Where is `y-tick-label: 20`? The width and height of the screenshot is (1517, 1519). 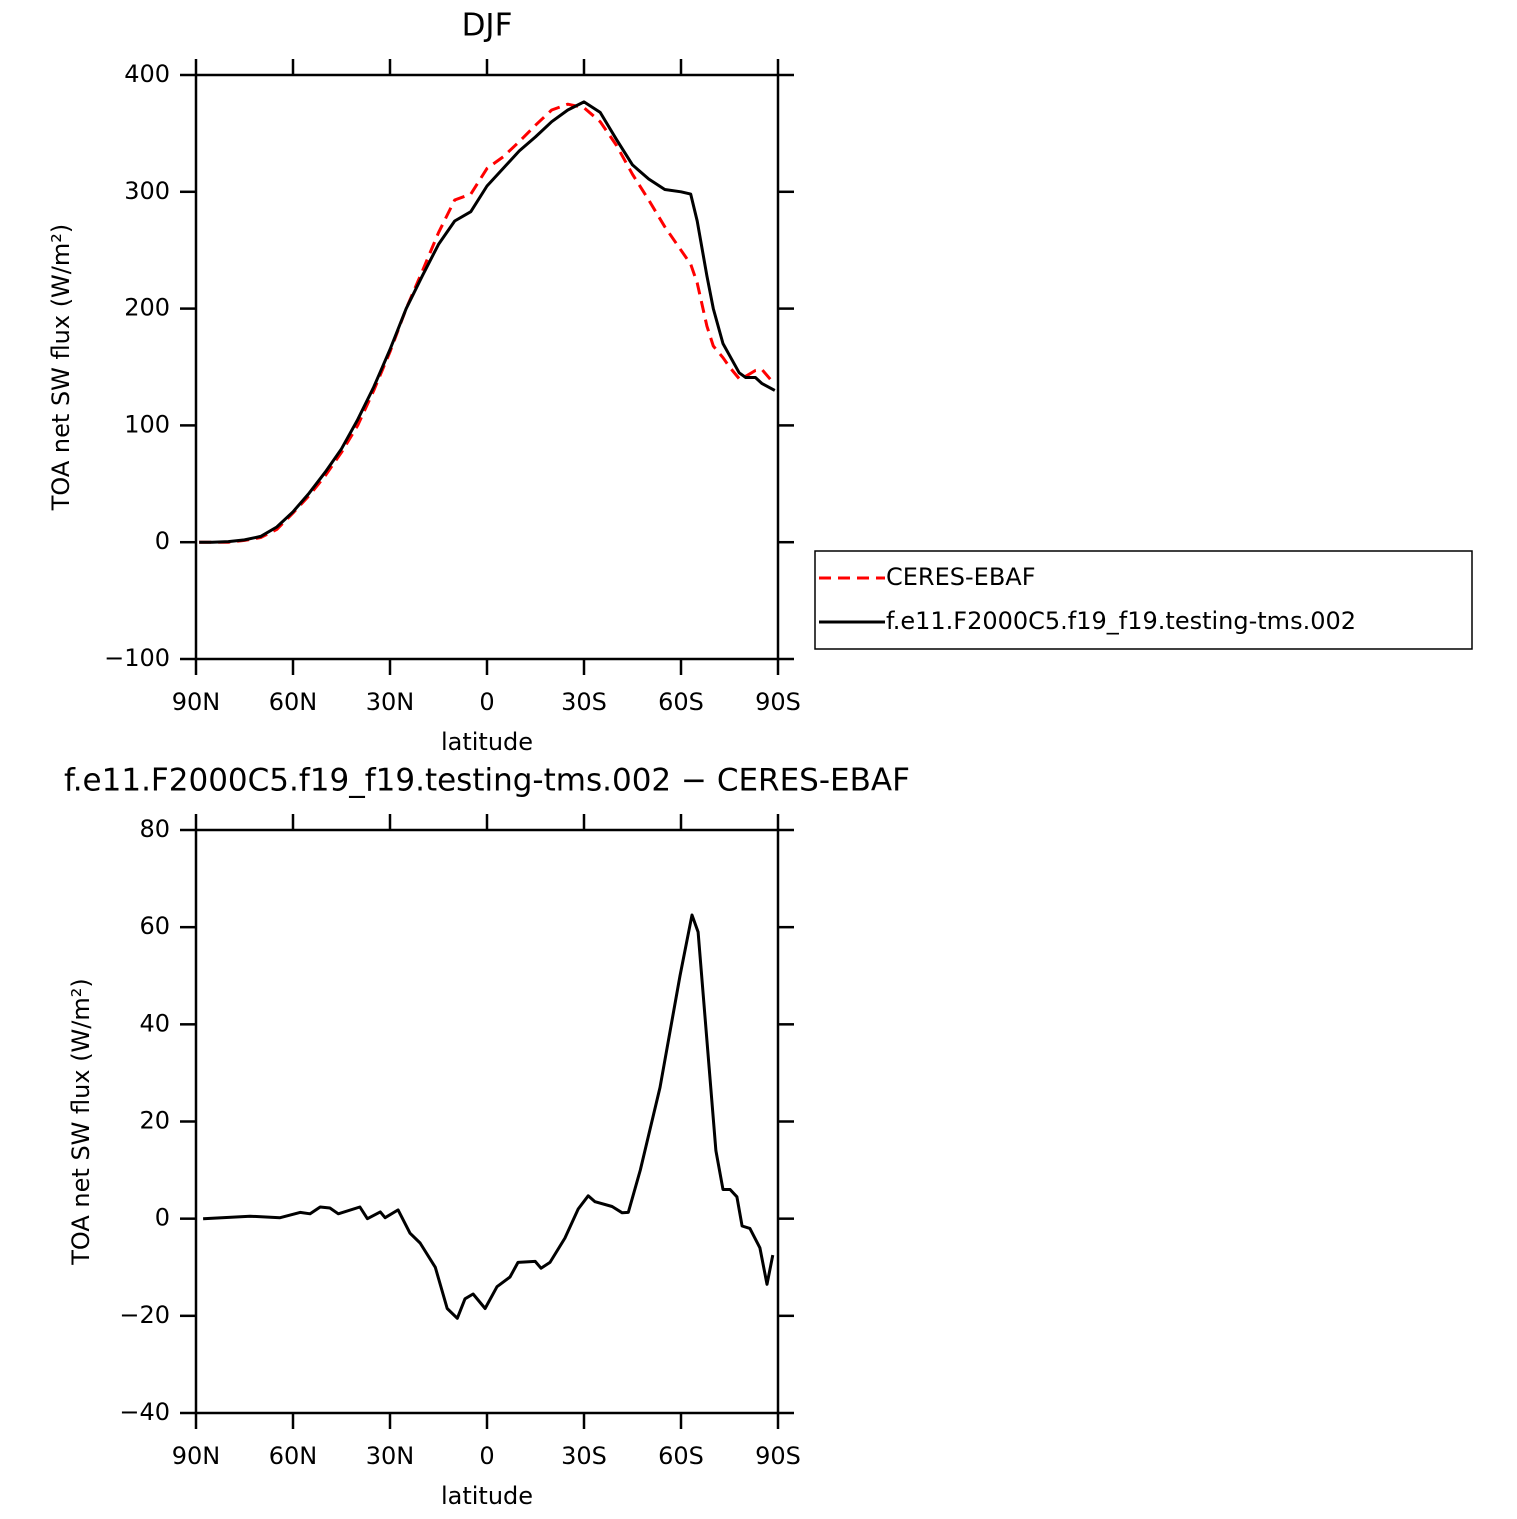 y-tick-label: 20 is located at coordinates (154, 1121).